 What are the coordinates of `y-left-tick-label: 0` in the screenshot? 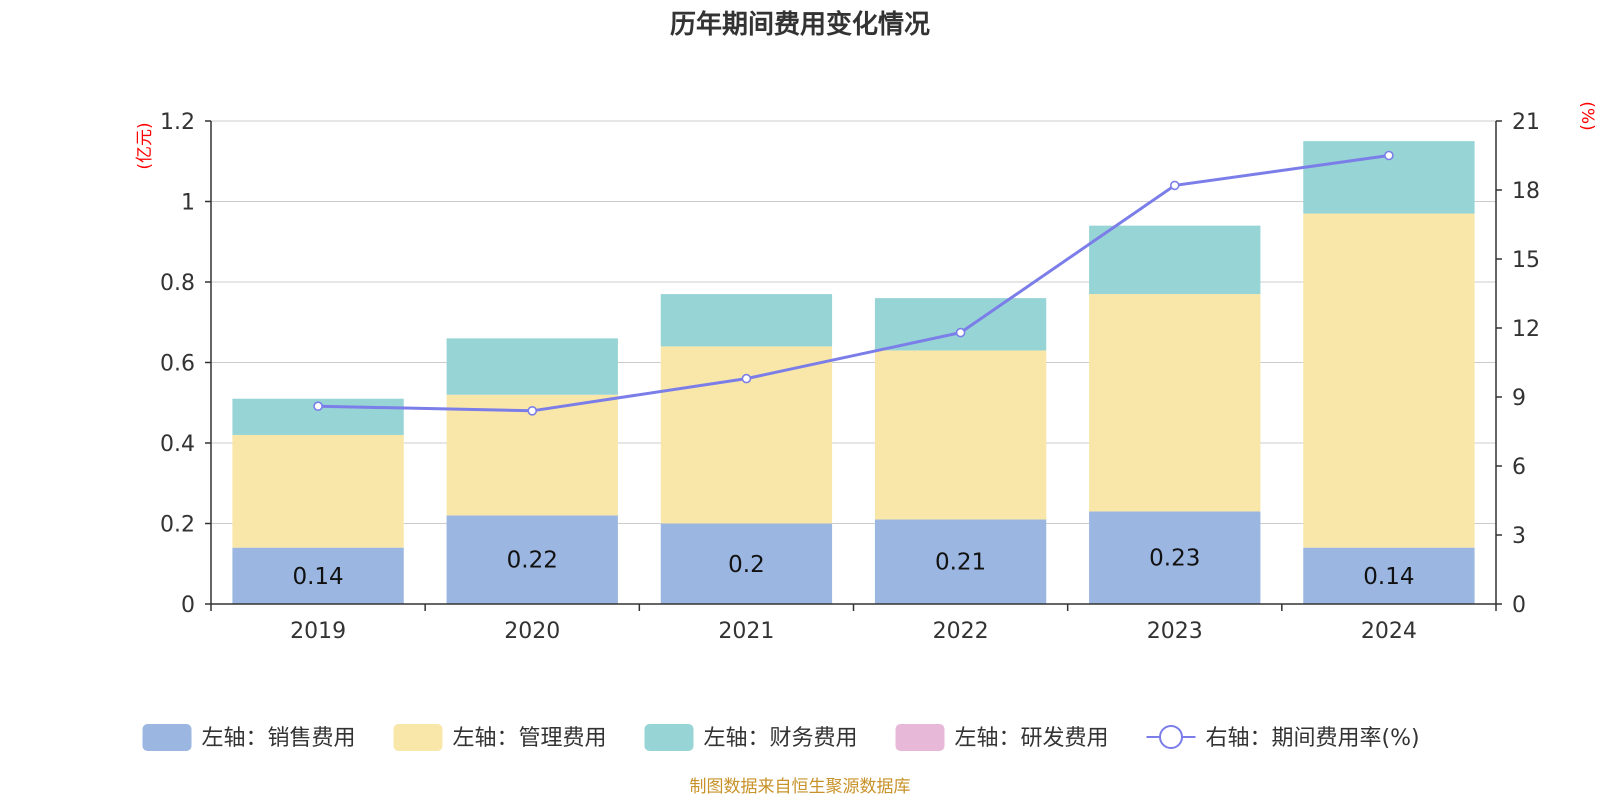 It's located at (188, 605).